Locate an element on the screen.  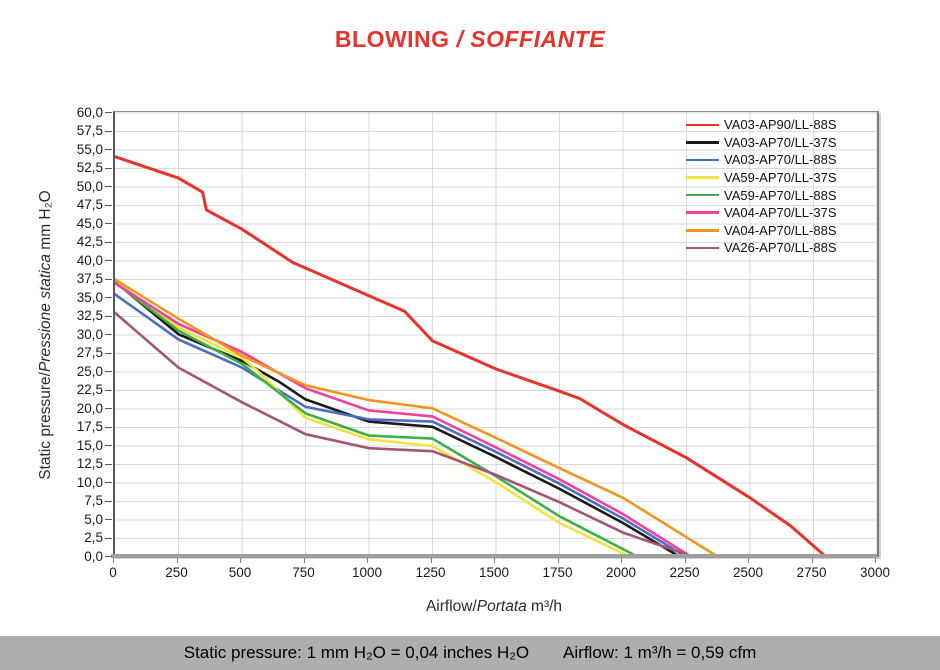
legend-item: VA03-AP70/LL-88S is located at coordinates (761, 160).